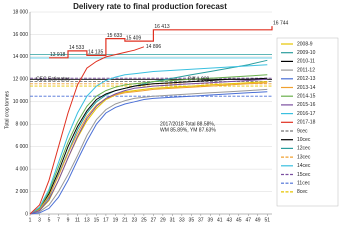  Describe the element at coordinates (211, 220) in the screenshot. I see `x-tick-label: 39` at that location.